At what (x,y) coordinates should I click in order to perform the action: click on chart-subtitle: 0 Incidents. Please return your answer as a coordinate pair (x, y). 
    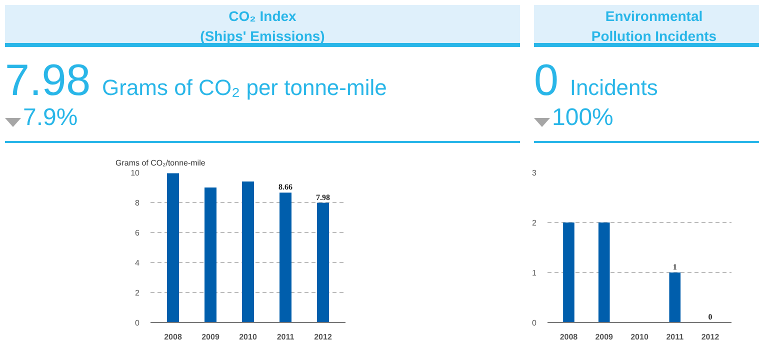
    Looking at the image, I should click on (596, 80).